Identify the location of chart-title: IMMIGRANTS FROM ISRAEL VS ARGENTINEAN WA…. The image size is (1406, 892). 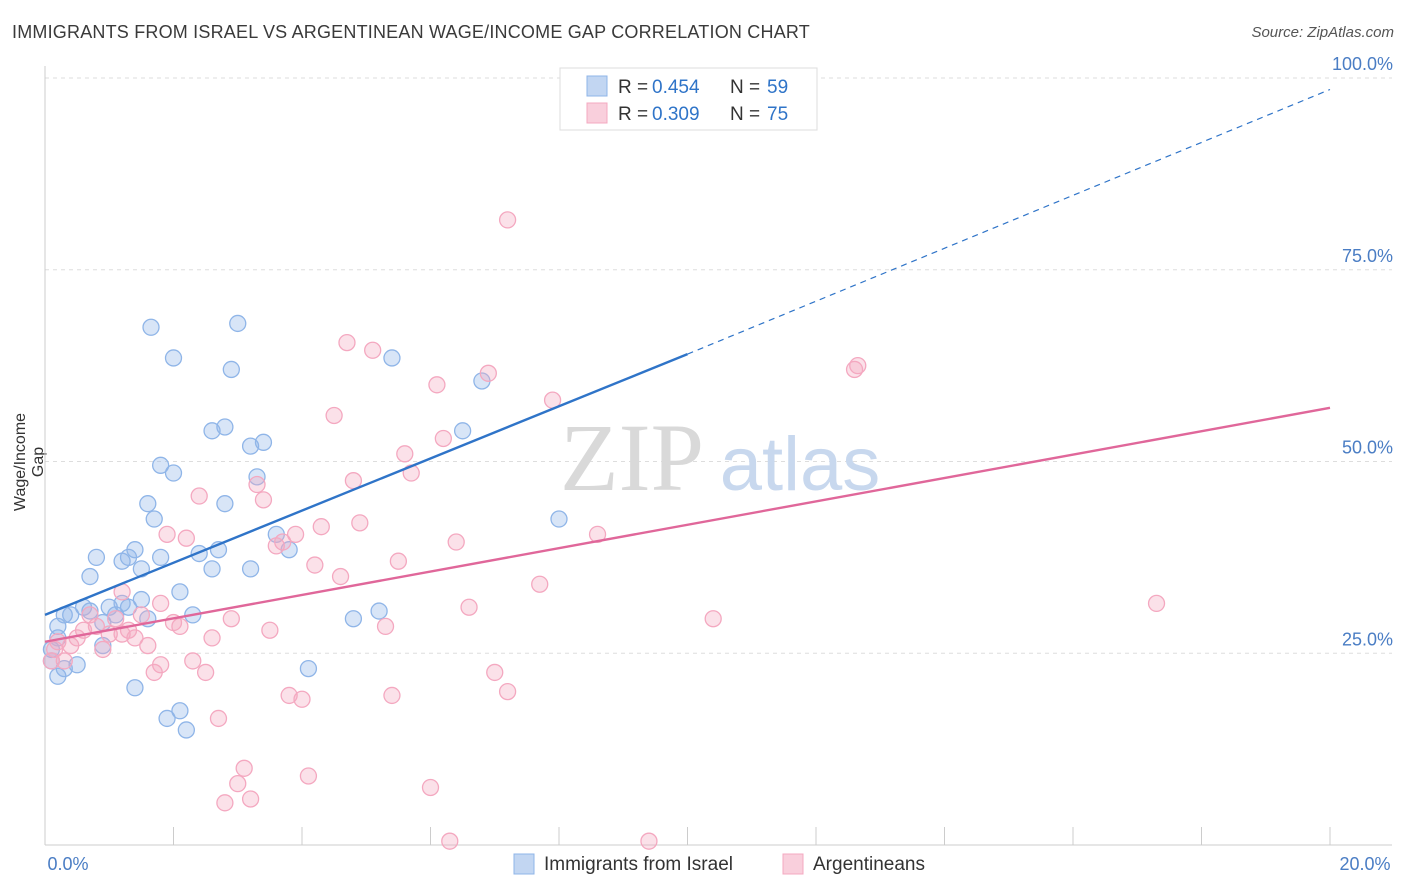
(411, 32).